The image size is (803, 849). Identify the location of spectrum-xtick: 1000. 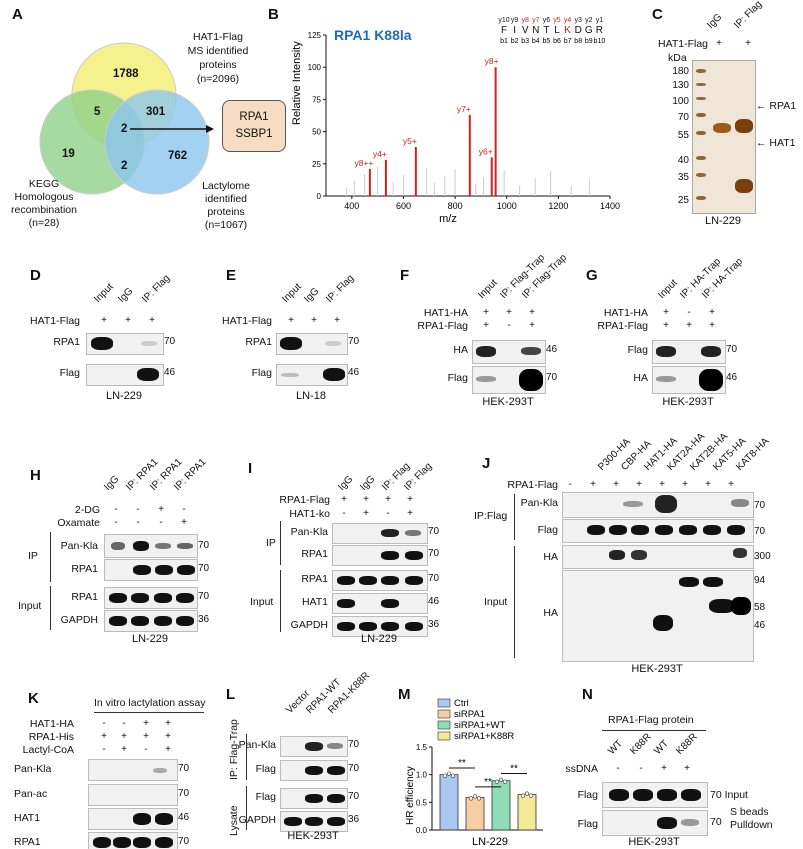
(507, 206).